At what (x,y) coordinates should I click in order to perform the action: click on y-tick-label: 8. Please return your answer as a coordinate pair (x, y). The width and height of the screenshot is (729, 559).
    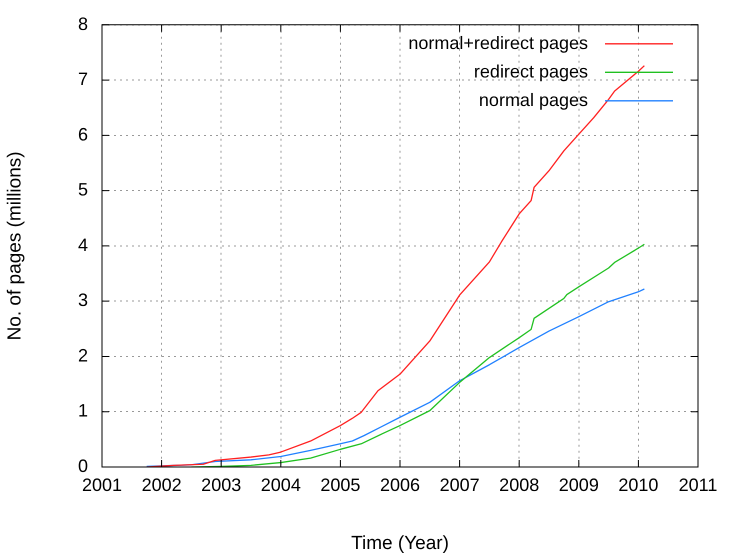
    Looking at the image, I should click on (83, 24).